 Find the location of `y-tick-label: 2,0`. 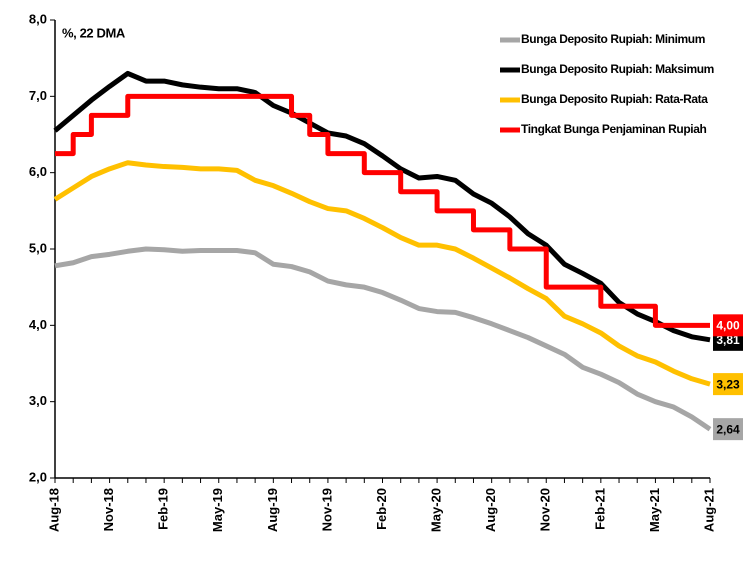

y-tick-label: 2,0 is located at coordinates (38, 476).